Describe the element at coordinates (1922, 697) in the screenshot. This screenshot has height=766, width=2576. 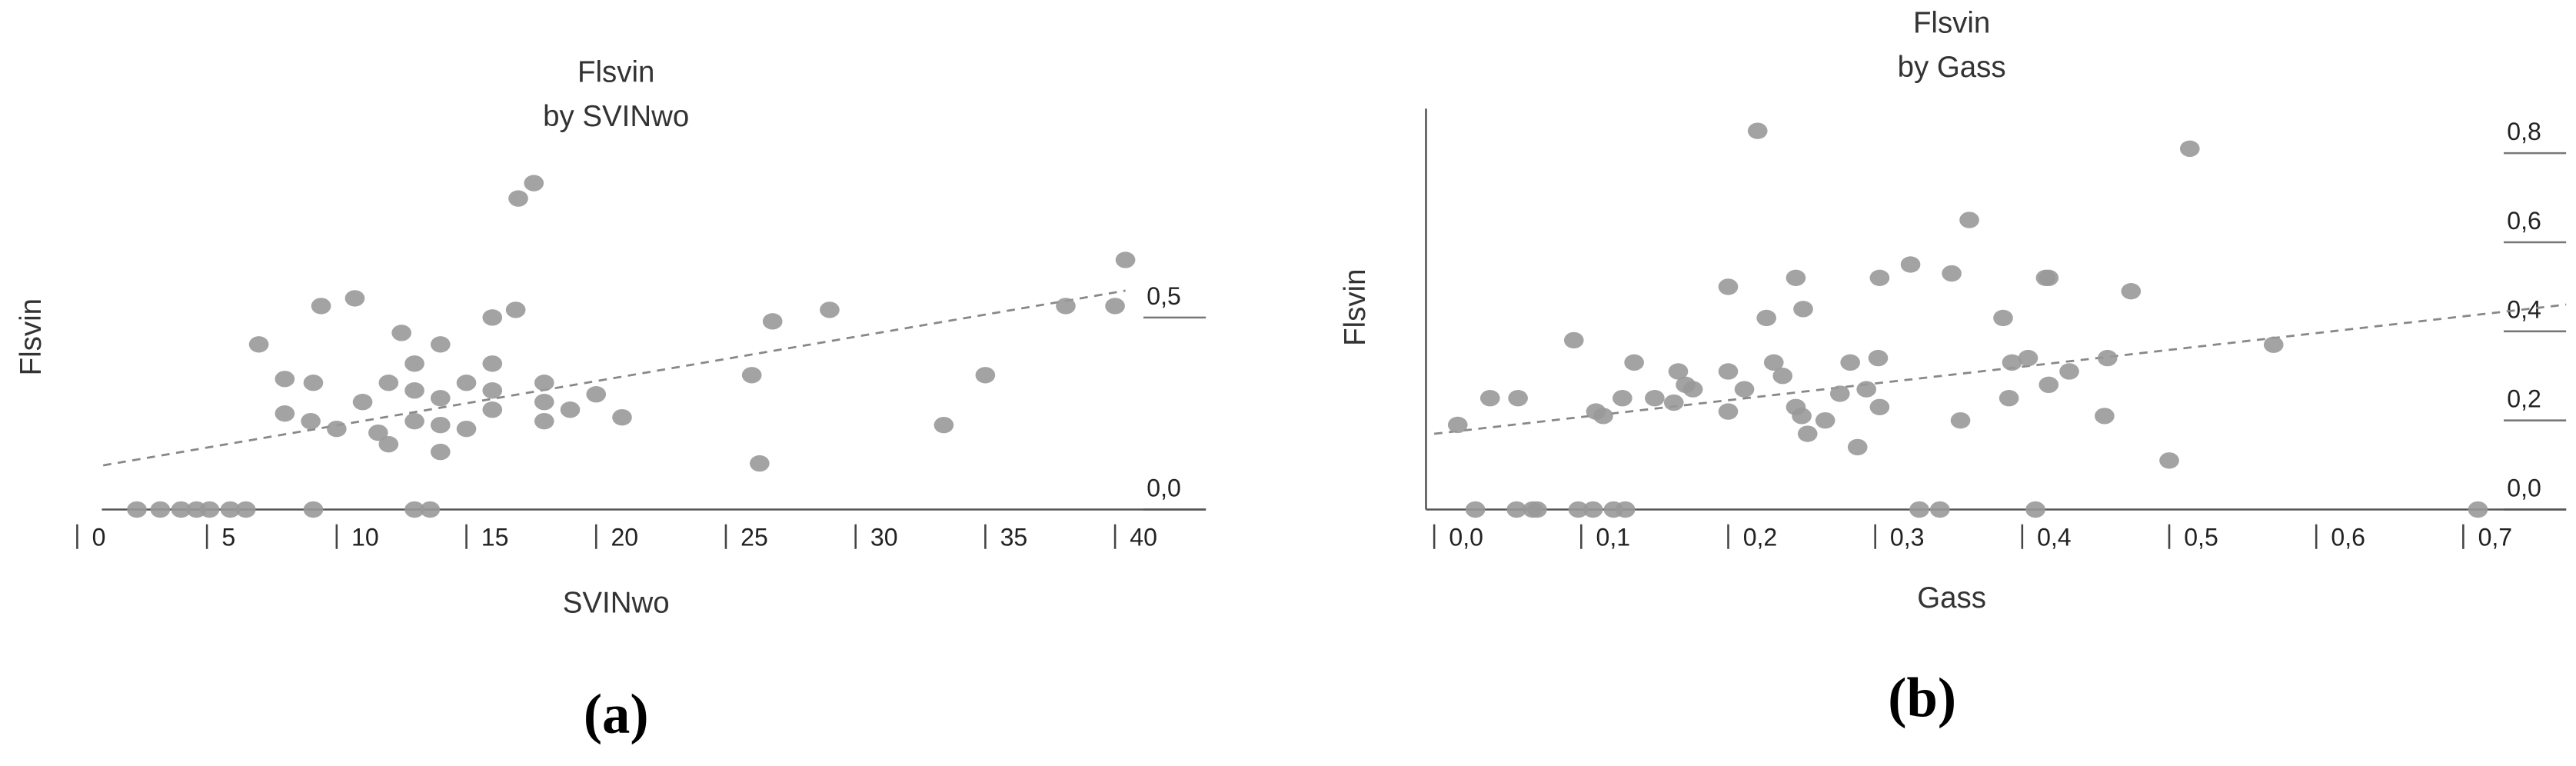
I see `caption: (b)` at that location.